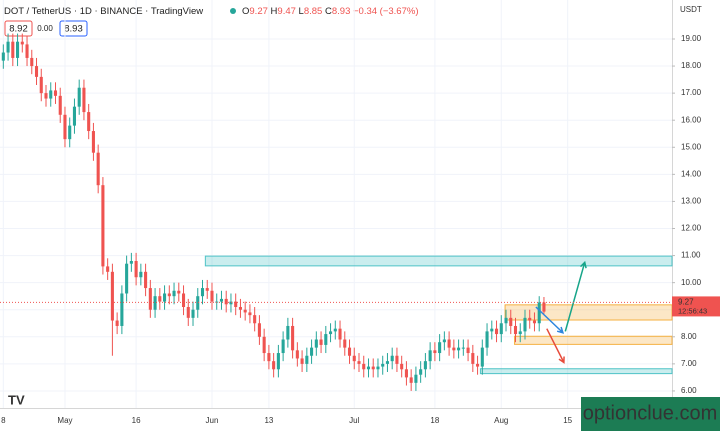 The image size is (720, 431). Describe the element at coordinates (691, 146) in the screenshot. I see `y-tick-label: 15.00` at that location.